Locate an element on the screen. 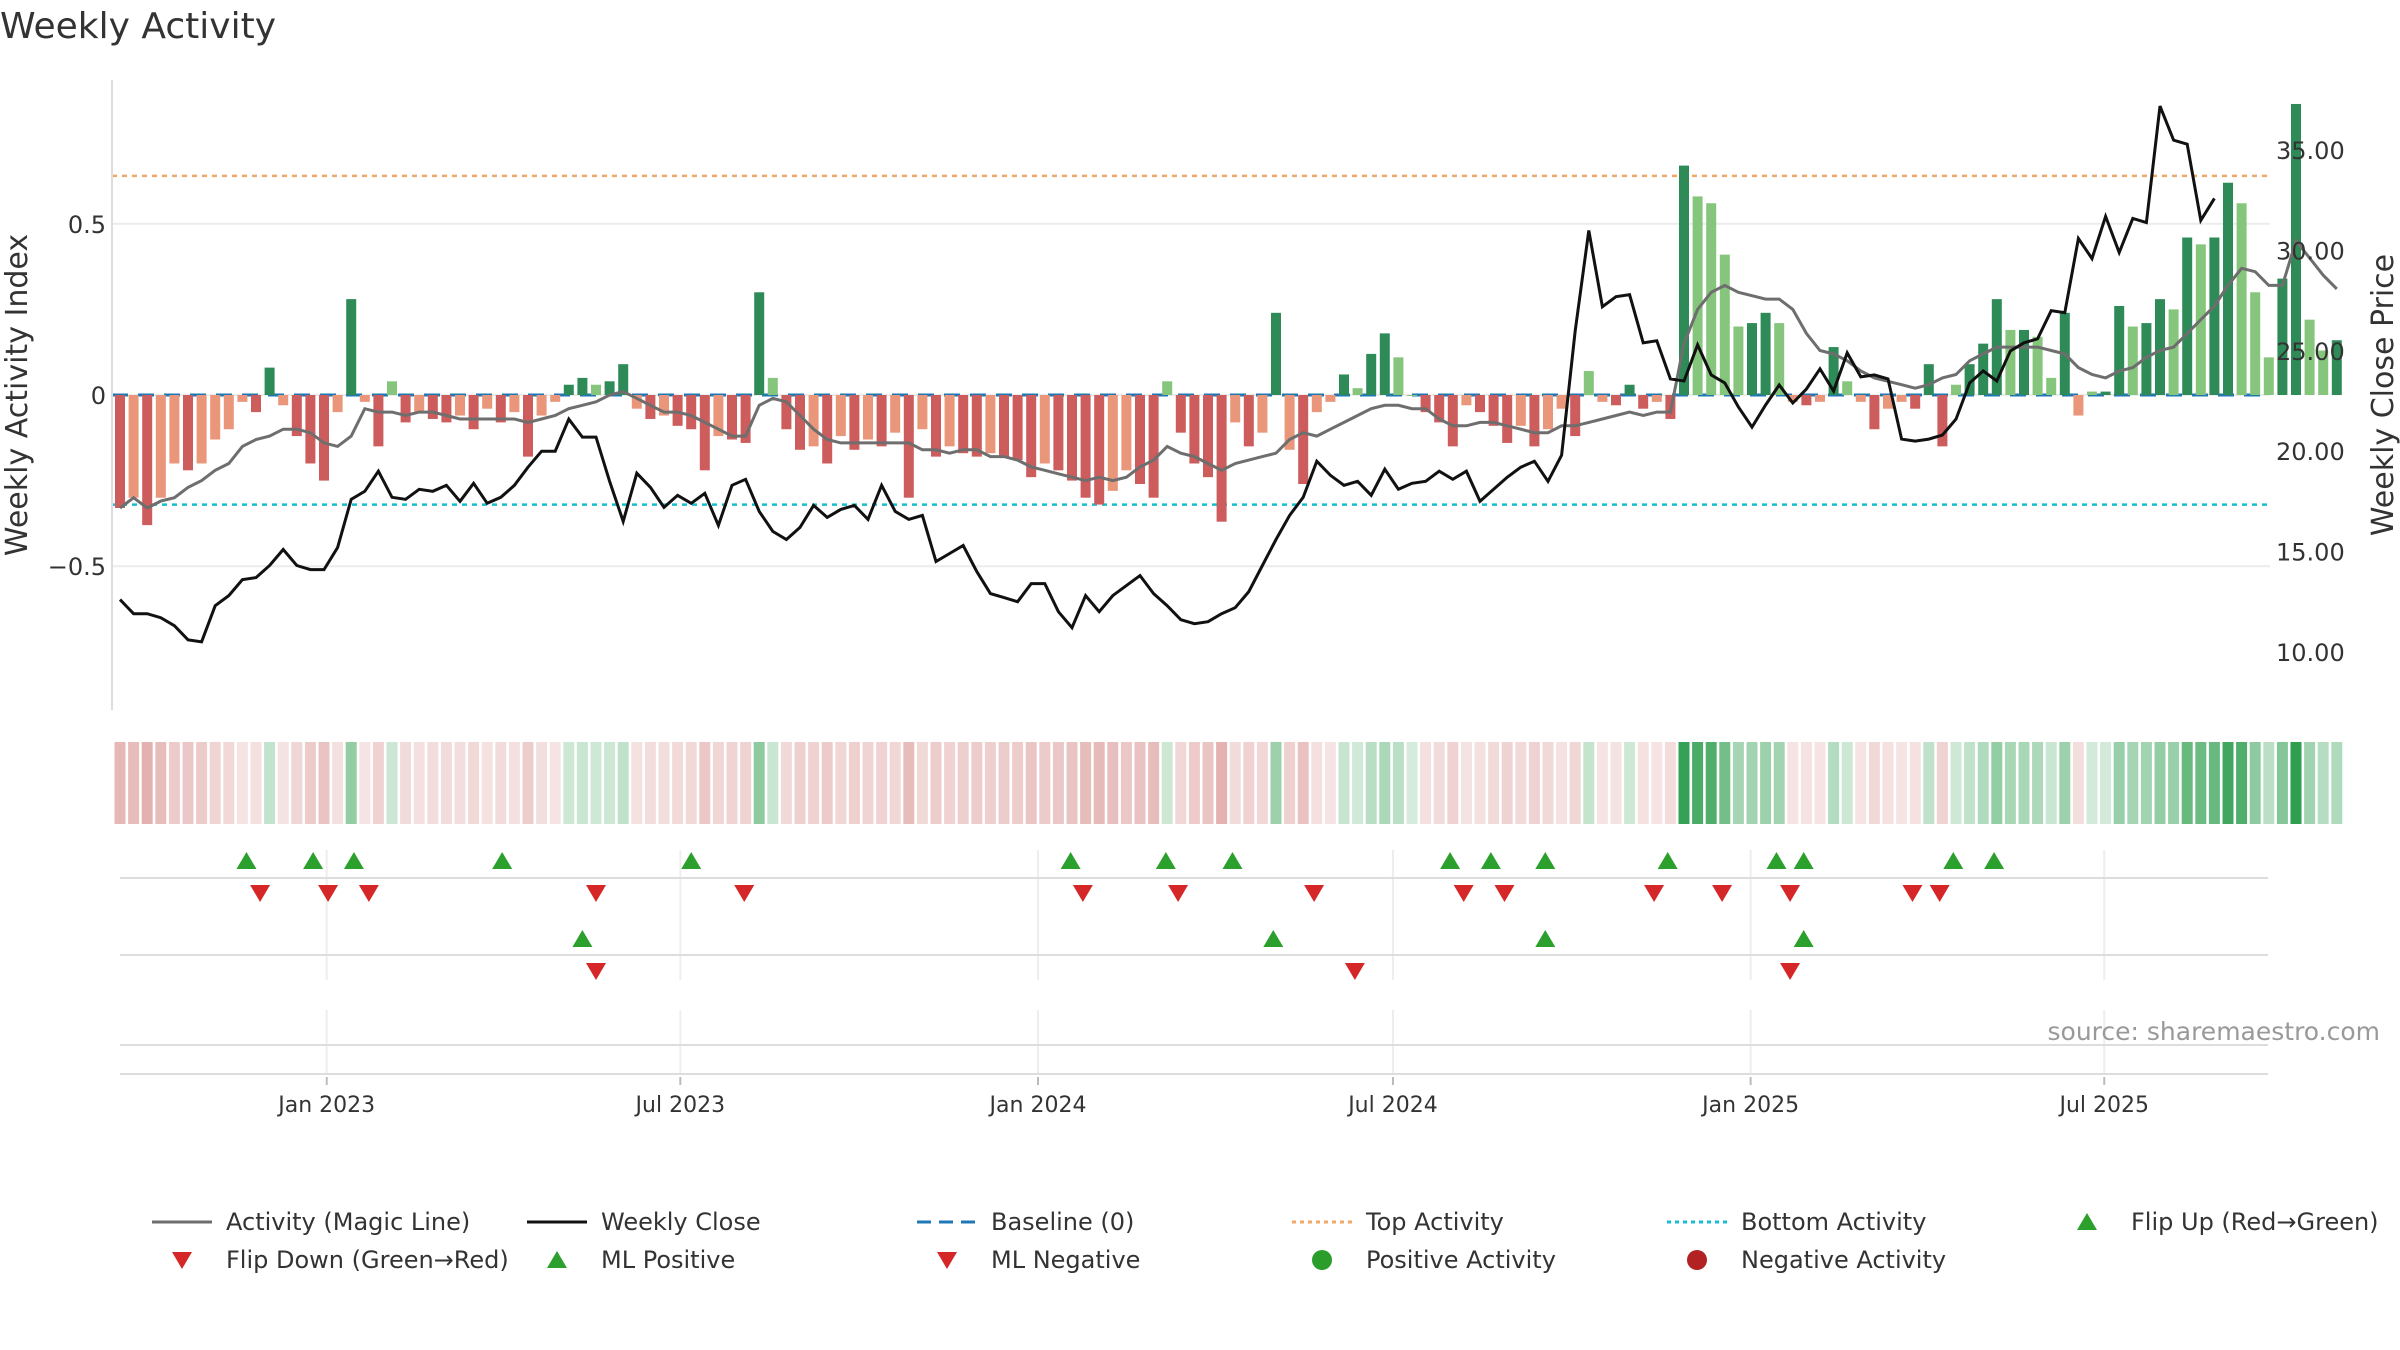 The height and width of the screenshot is (1350, 2400). circle-icon is located at coordinates (1322, 1260).